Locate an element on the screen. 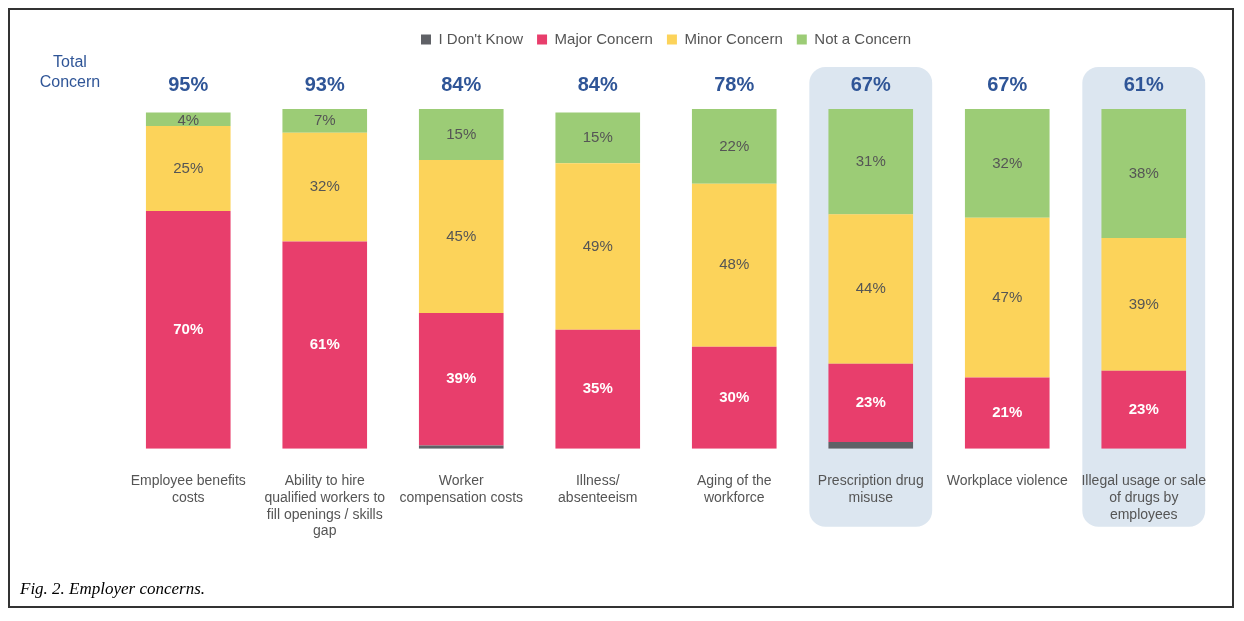 The width and height of the screenshot is (1244, 621). data-label: 30% is located at coordinates (734, 396).